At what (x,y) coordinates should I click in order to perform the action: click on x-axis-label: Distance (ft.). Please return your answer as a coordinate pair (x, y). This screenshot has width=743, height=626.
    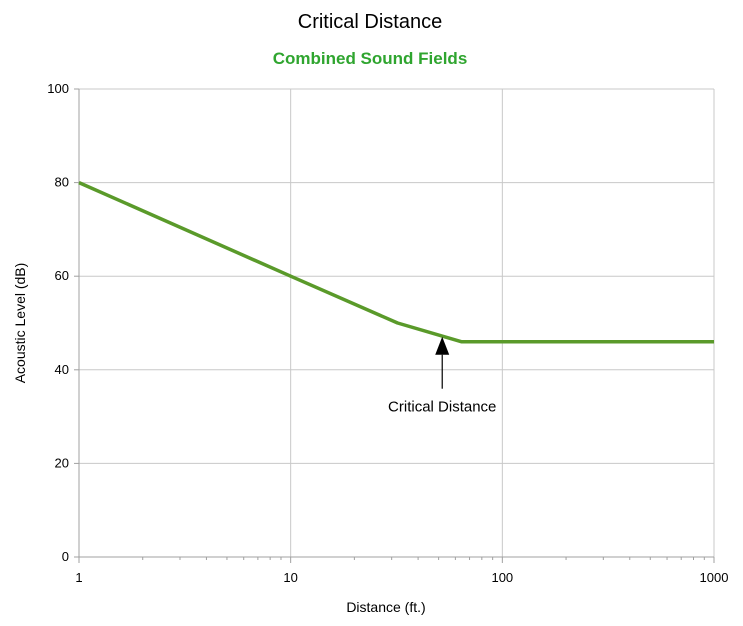
    Looking at the image, I should click on (385, 607).